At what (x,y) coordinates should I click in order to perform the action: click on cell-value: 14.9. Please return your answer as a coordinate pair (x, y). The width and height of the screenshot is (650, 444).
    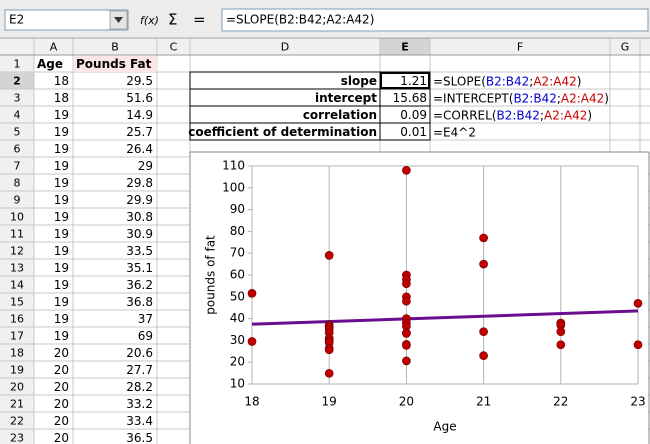
    Looking at the image, I should click on (139, 115).